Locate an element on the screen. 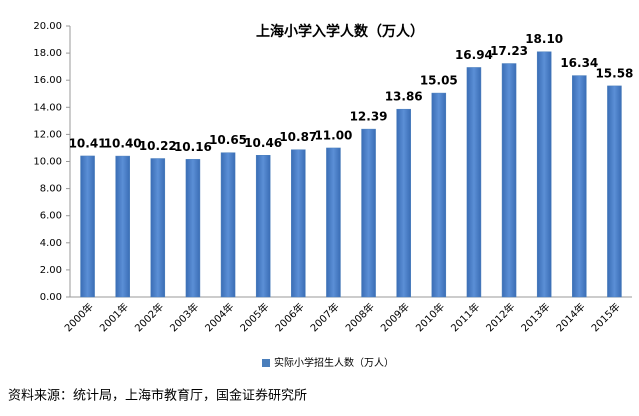  x-tick-label: 2013年 is located at coordinates (535, 317).